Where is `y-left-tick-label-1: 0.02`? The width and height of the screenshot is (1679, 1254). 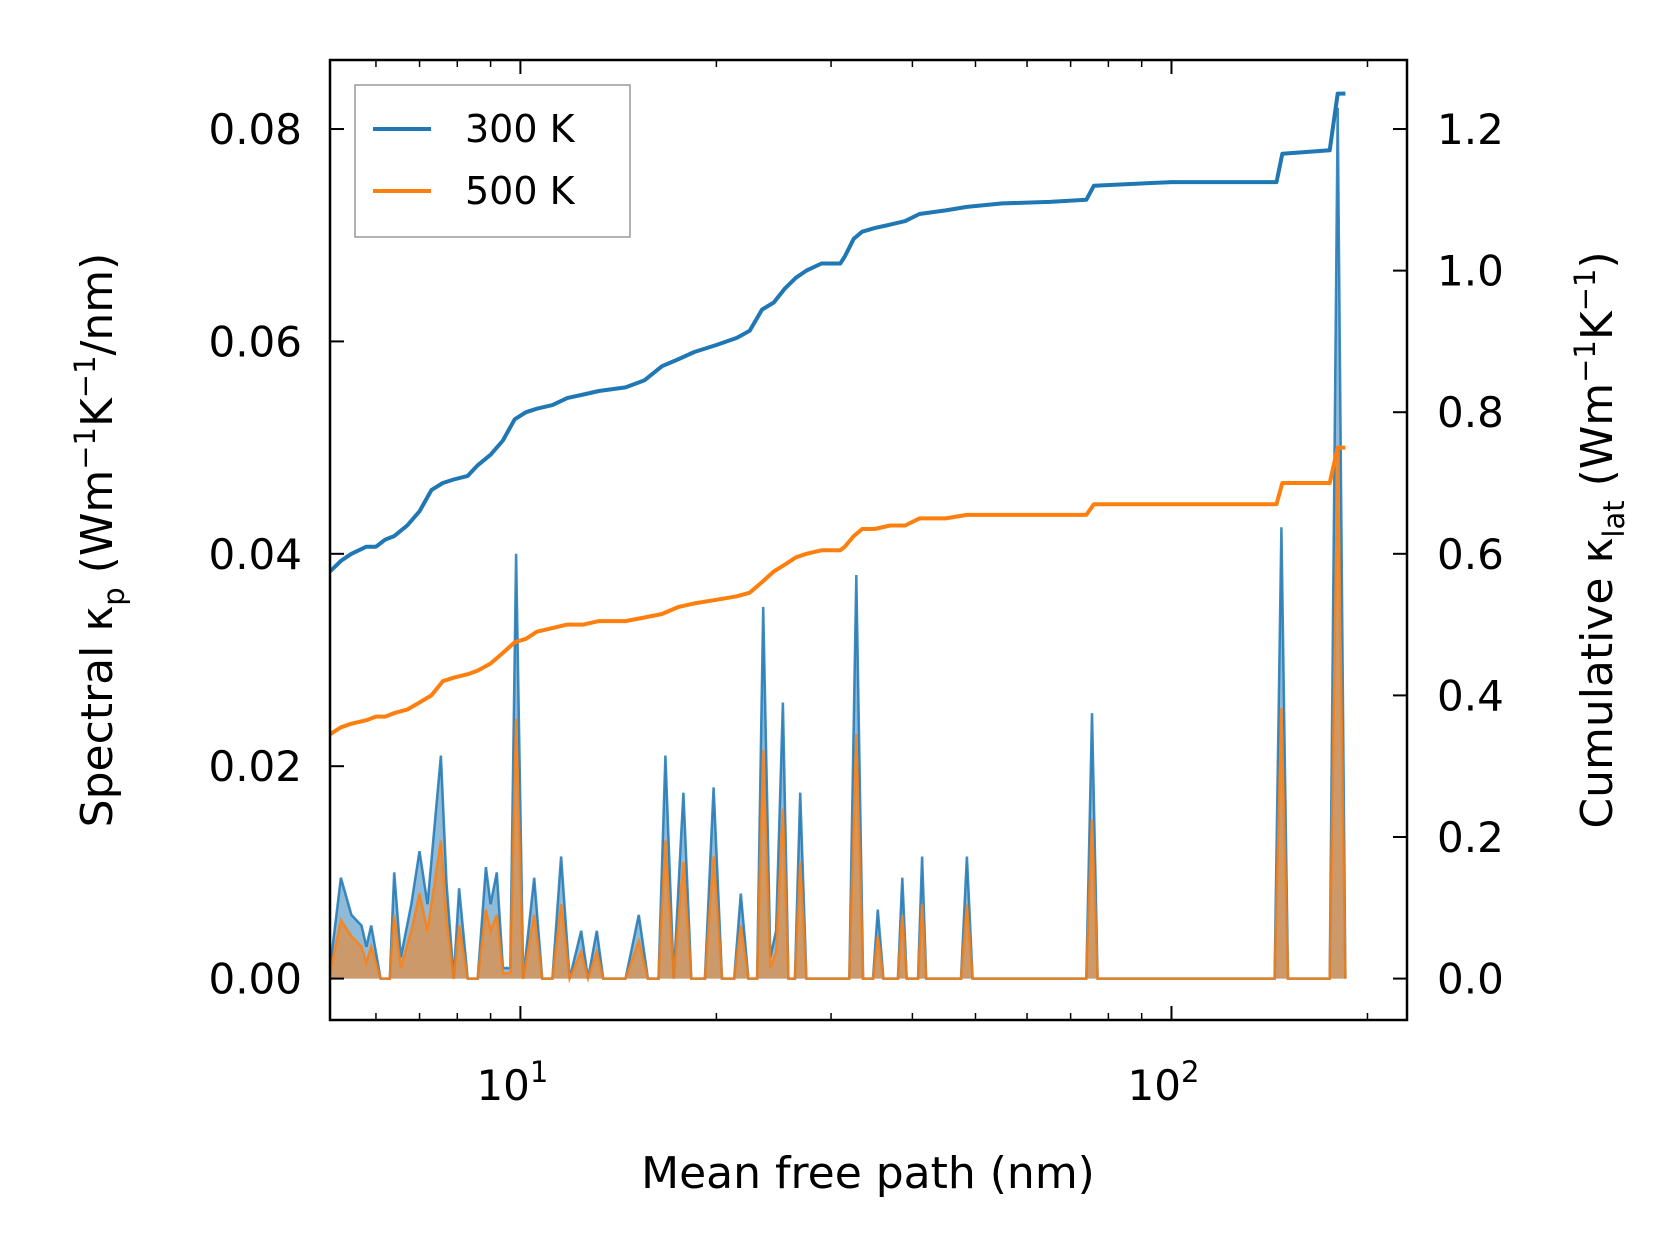
y-left-tick-label-1: 0.02 is located at coordinates (255, 766).